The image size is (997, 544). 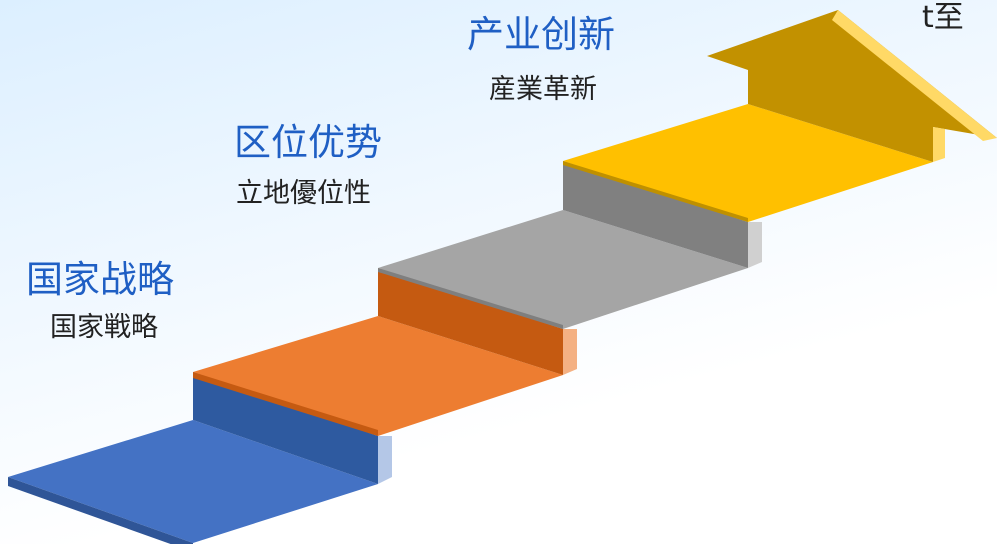 I want to click on step-1-blue, so click(x=200, y=458).